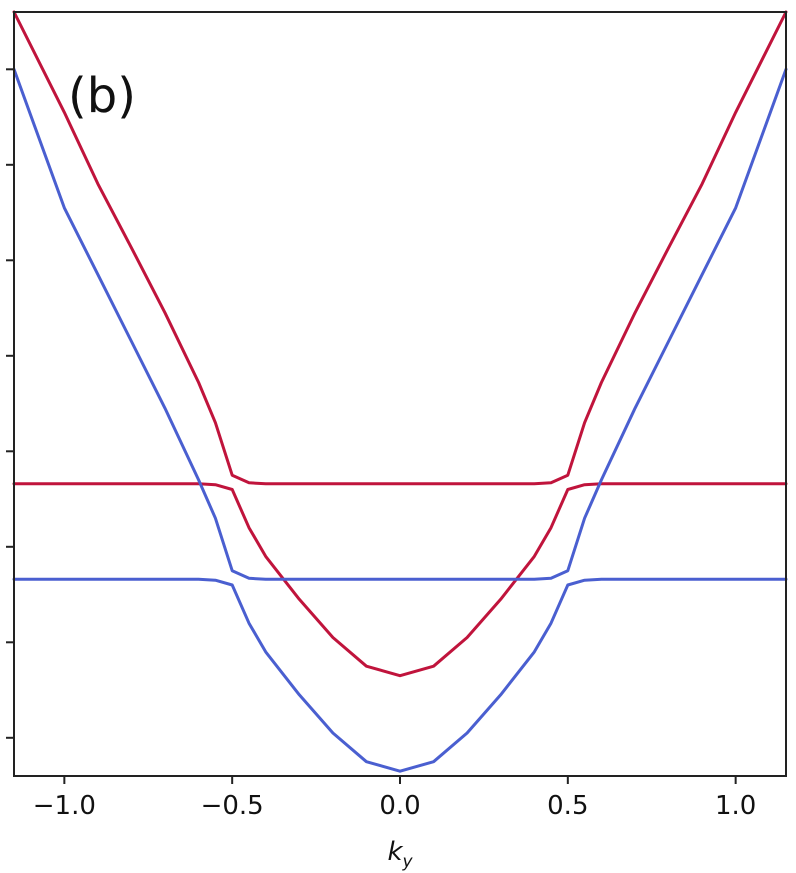  I want to click on x-tick-label: −1.0, so click(64, 806).